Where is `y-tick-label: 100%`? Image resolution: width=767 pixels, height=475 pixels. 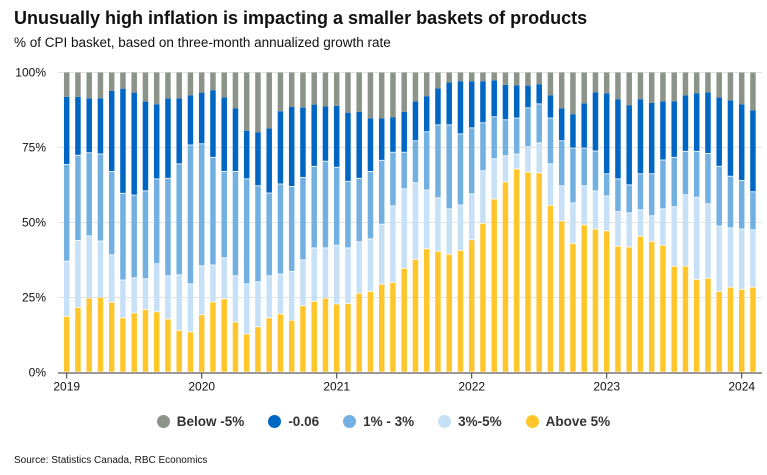
y-tick-label: 100% is located at coordinates (30, 73).